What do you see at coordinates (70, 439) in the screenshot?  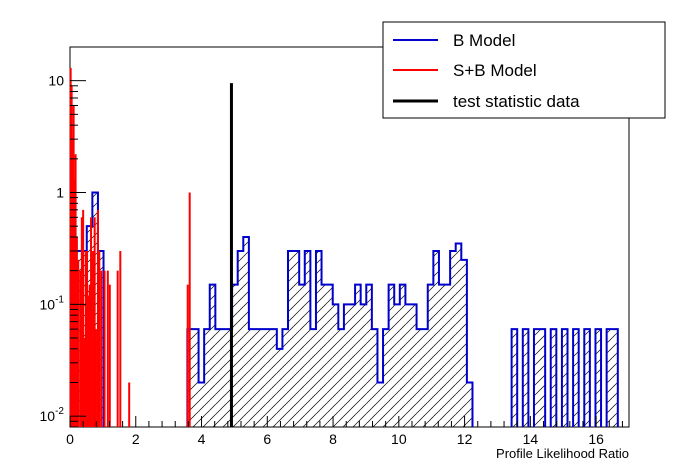 I see `x-tick-label: 0` at bounding box center [70, 439].